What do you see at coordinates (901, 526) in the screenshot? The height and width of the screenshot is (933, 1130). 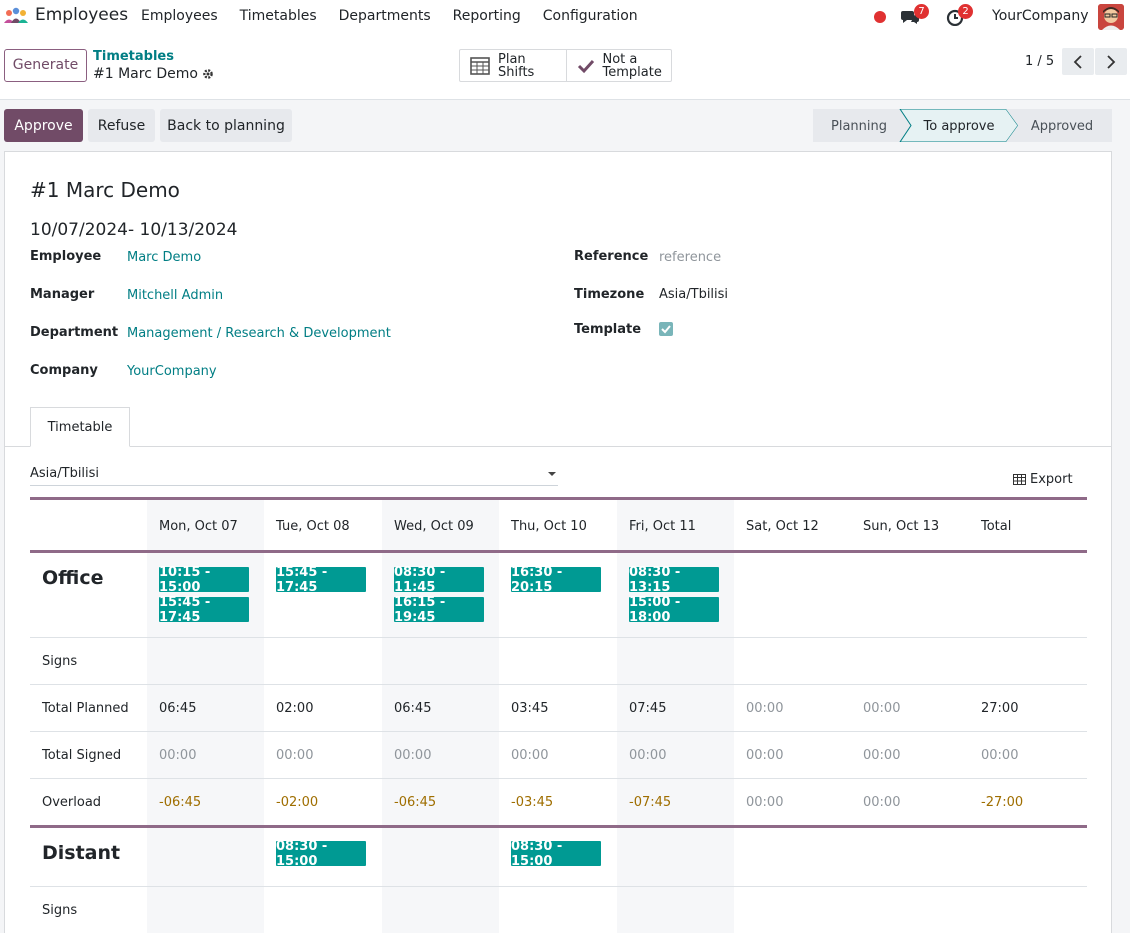 I see `column-header: Sun, Oct 13` at bounding box center [901, 526].